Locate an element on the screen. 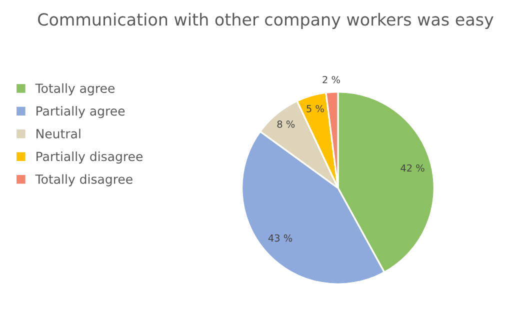 The width and height of the screenshot is (531, 321). chart-title: Communication with other company workers was easy is located at coordinates (266, 20).